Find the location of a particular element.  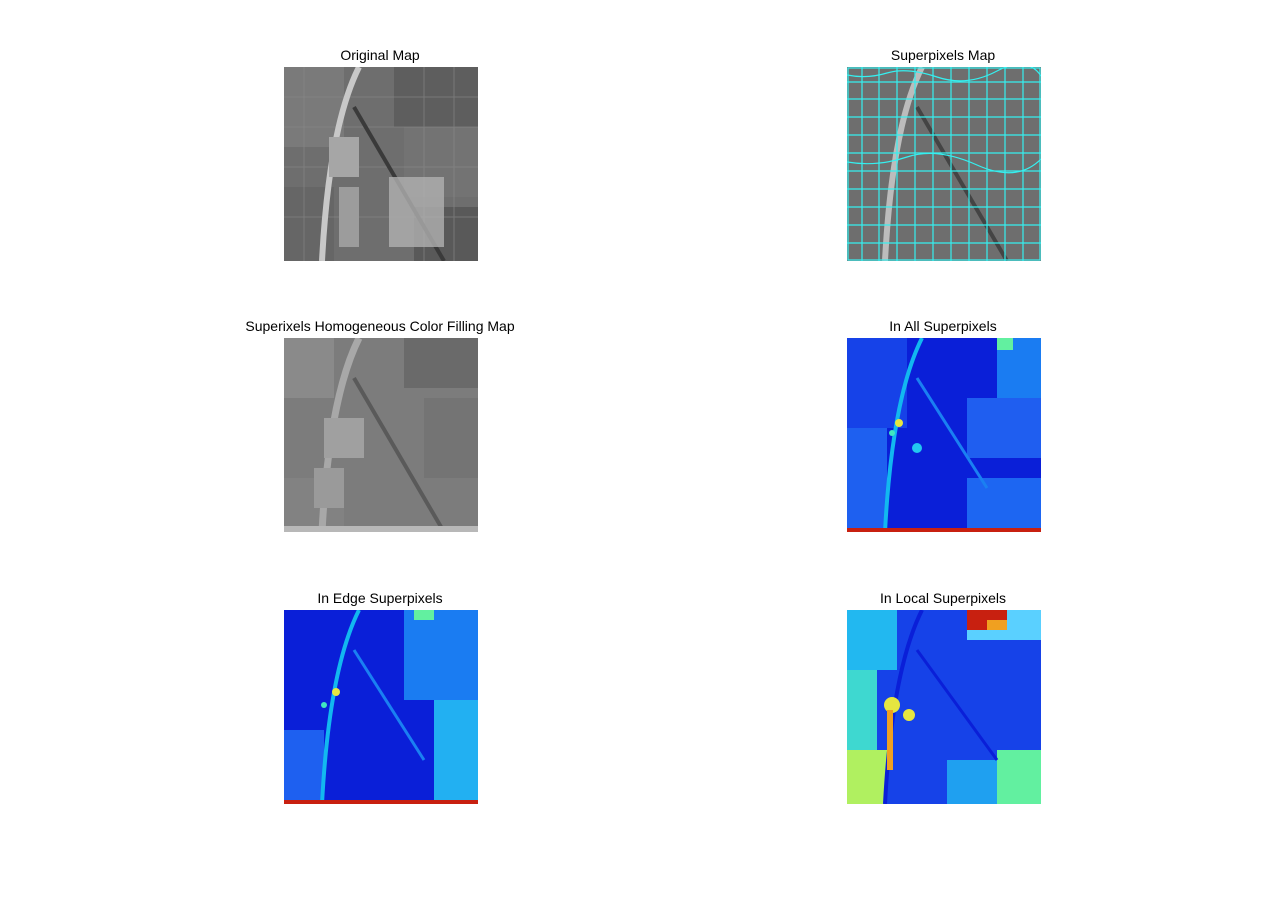

panel-superpixels-map: Superpixels Map is located at coordinates (943, 157).